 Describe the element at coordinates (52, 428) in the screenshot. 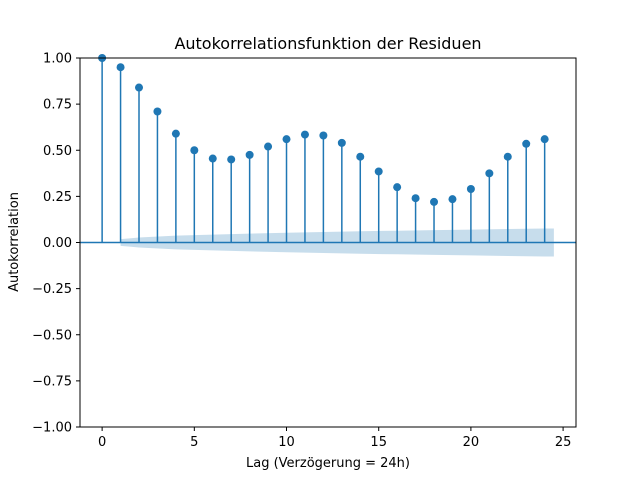

I see `y-tick-label-0: −1.00` at that location.